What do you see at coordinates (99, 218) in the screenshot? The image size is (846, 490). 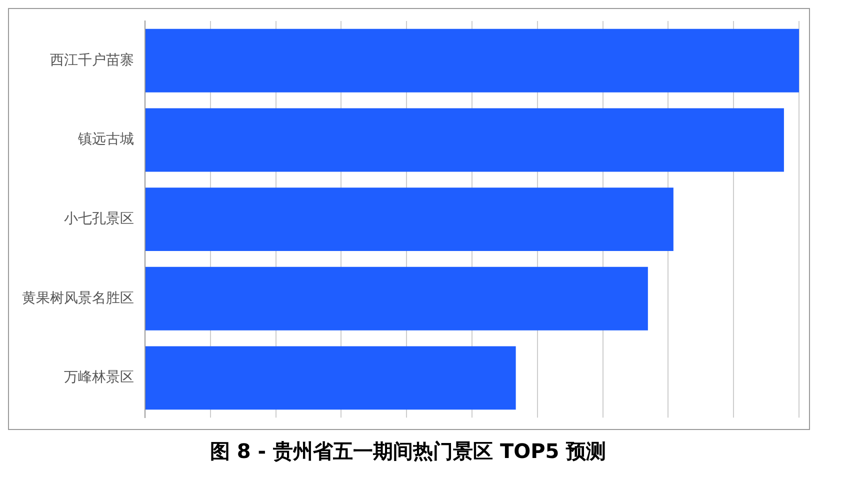 I see `y-tick-label: 小七孔景区` at bounding box center [99, 218].